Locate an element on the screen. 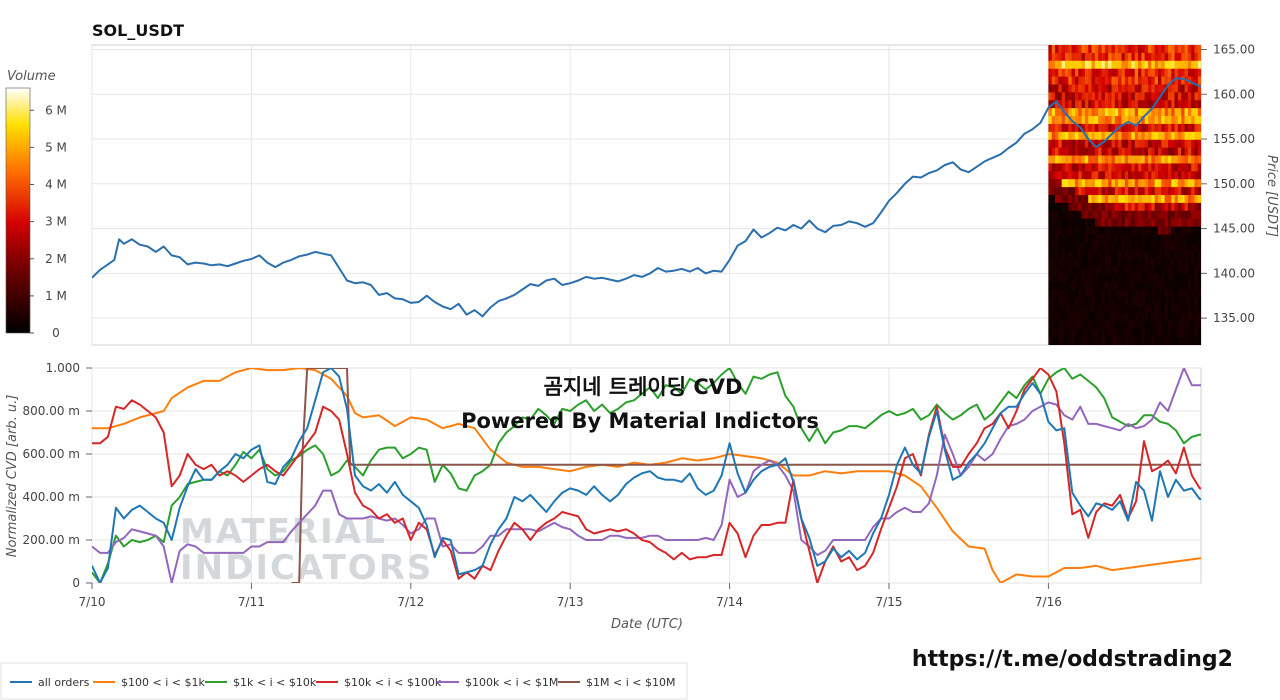 This screenshot has width=1280, height=700. legend-label: $10k < i < $100k is located at coordinates (393, 682).